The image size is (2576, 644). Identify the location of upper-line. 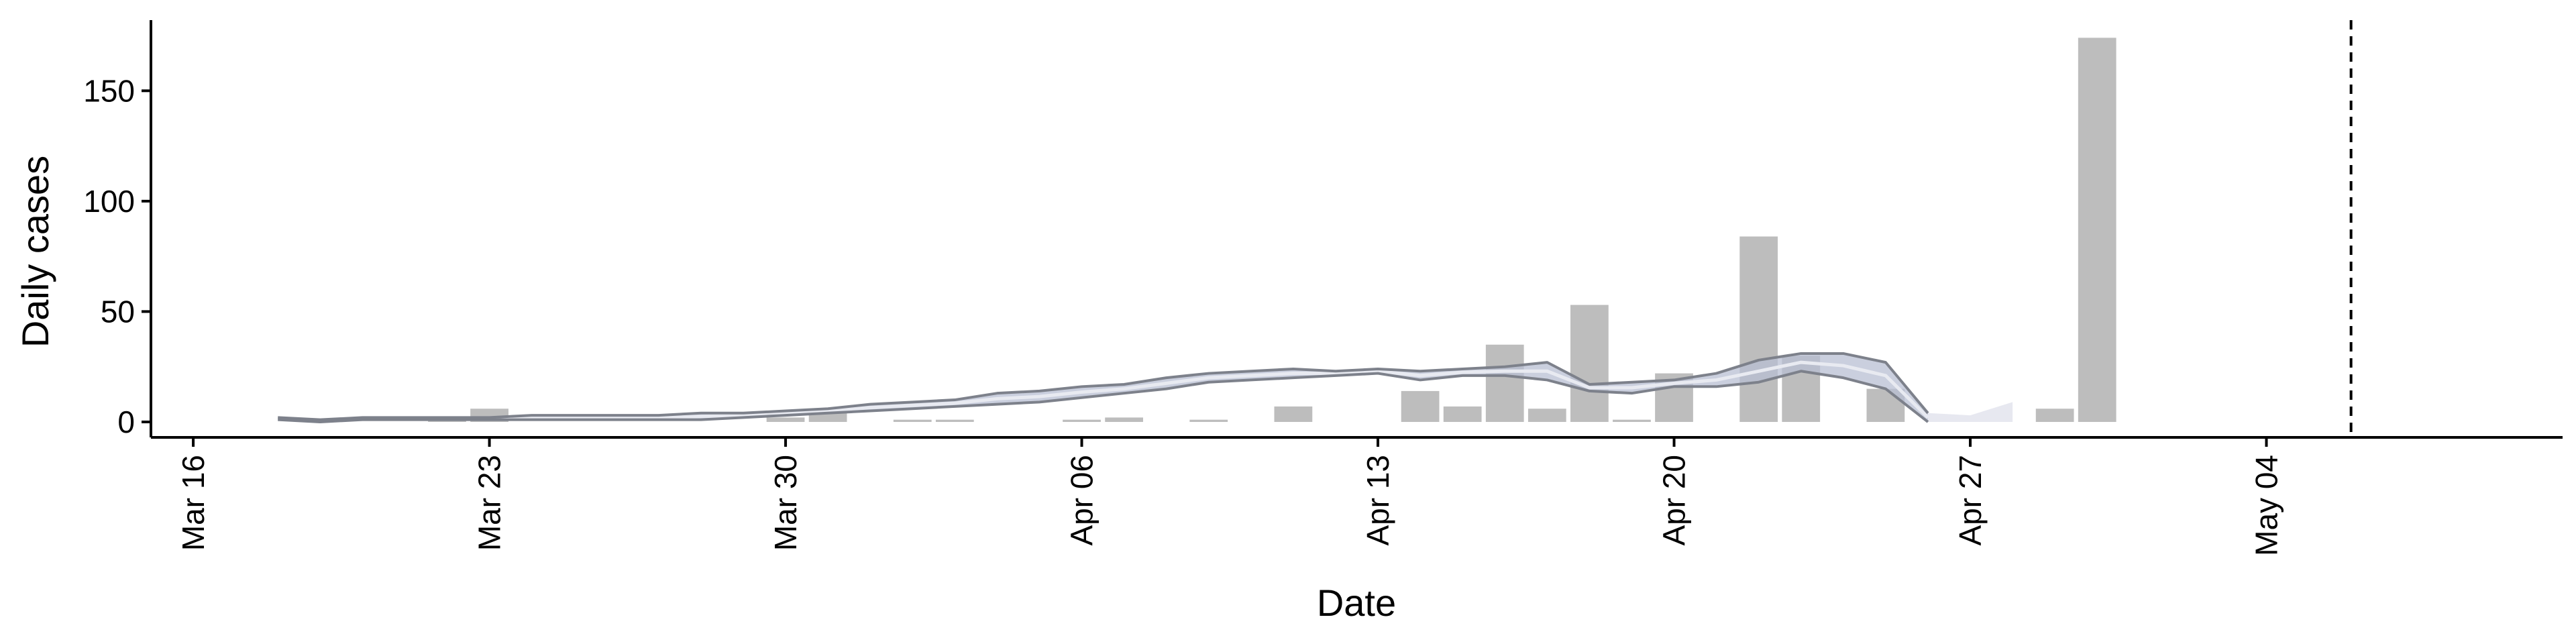
(1103, 386).